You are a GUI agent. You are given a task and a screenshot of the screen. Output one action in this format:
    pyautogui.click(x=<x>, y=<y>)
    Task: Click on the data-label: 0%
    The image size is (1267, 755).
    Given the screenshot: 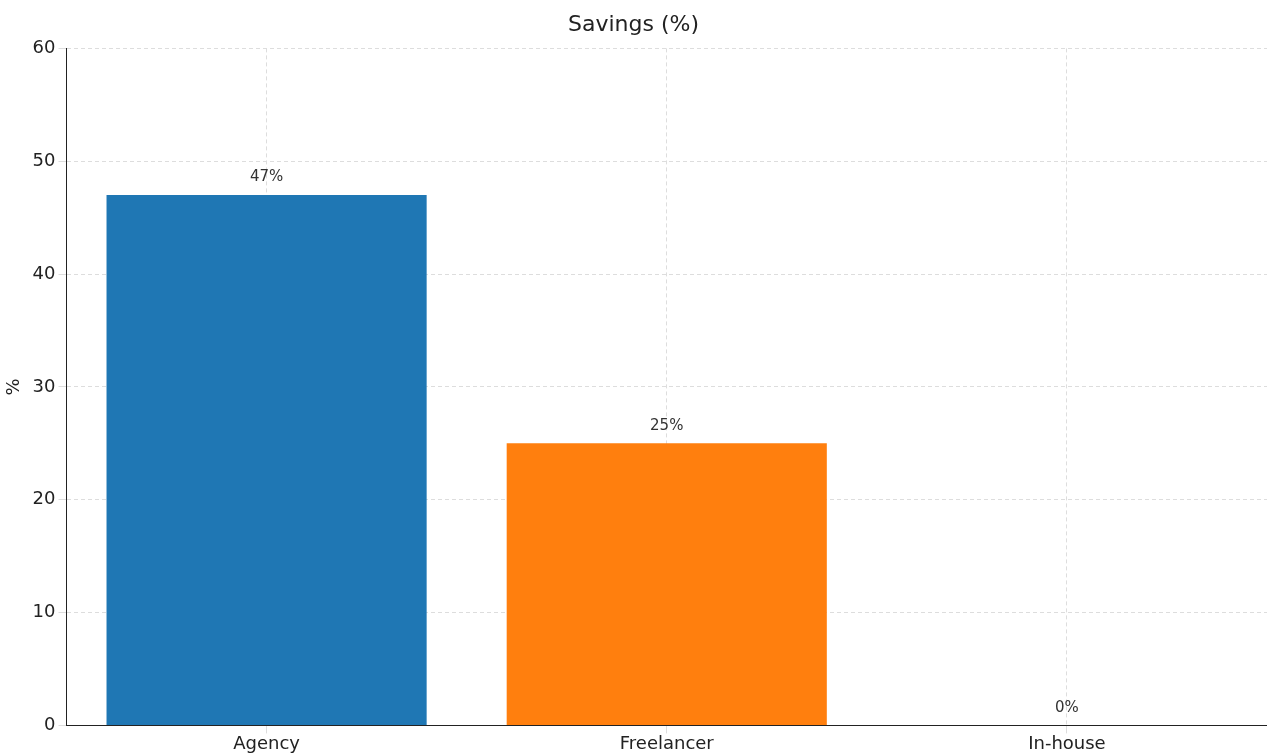 What is the action you would take?
    pyautogui.click(x=1067, y=706)
    